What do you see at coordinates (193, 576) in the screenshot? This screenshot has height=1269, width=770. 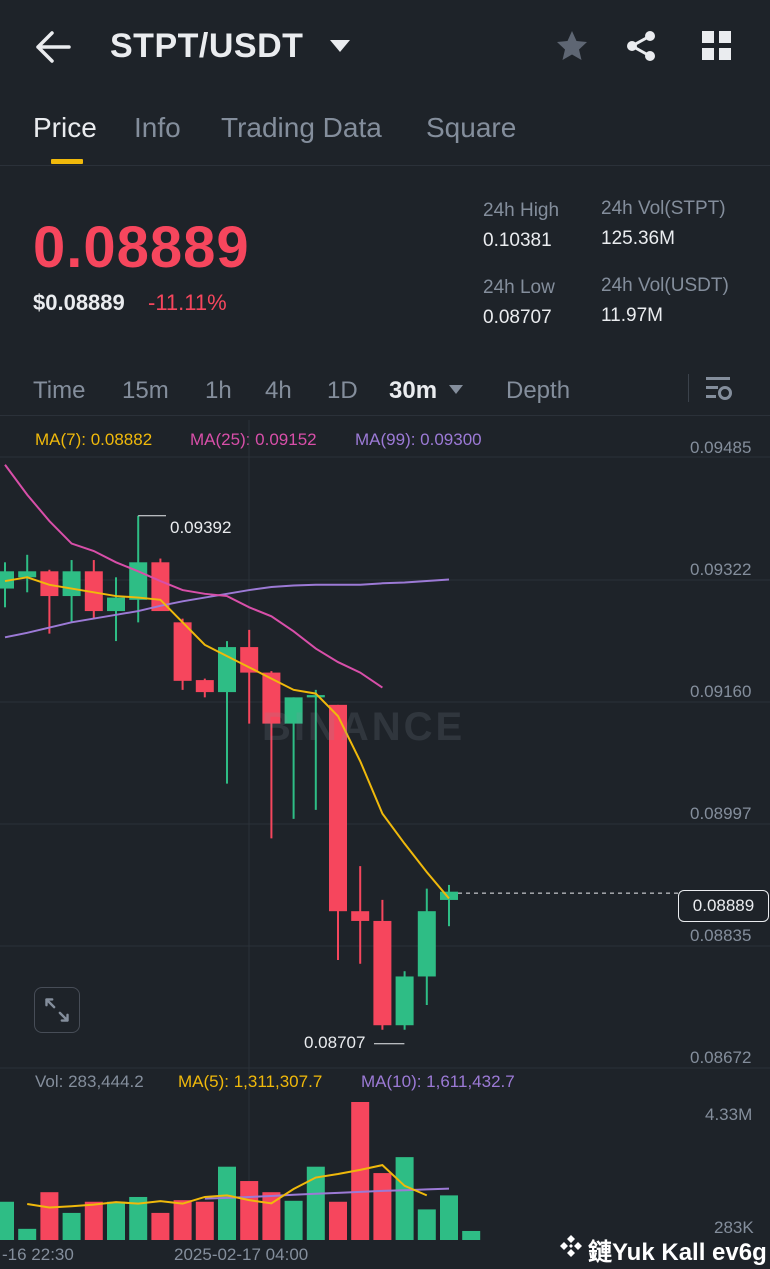 I see `ma25-line` at bounding box center [193, 576].